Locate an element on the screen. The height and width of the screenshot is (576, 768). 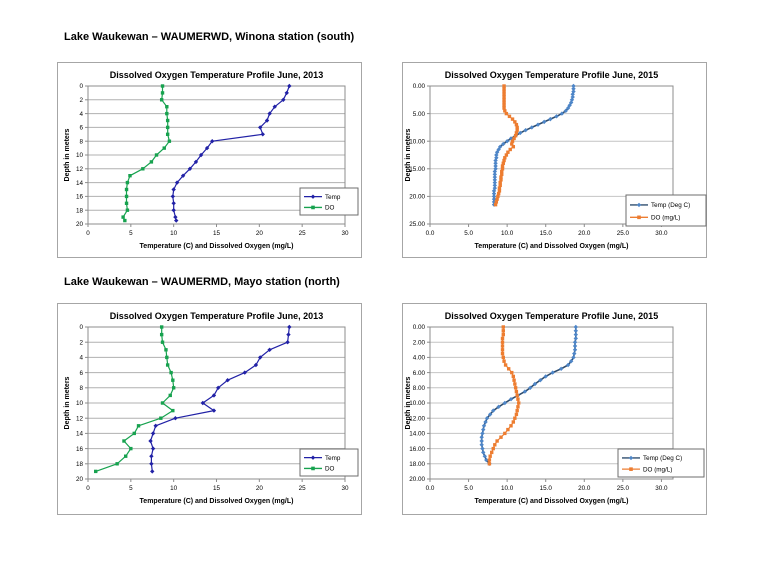
y-tick-label: 16.00 is located at coordinates (417, 449).